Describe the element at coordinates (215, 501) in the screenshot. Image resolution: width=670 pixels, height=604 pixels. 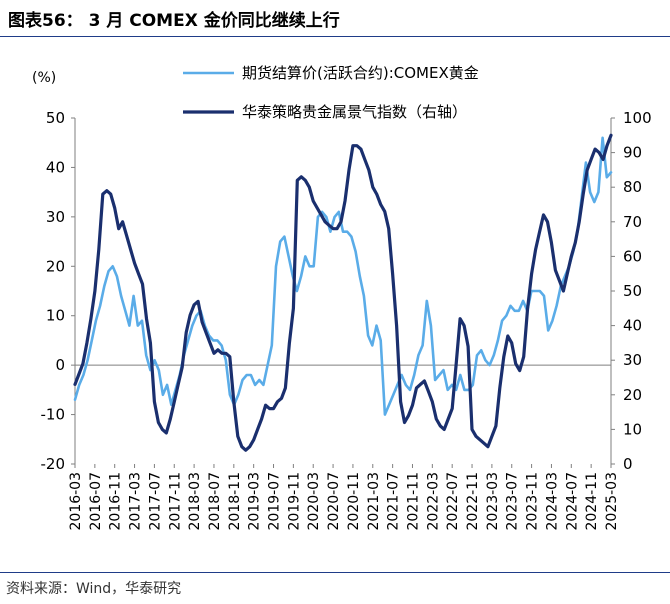
I see `x-tick-label: 2018-07` at that location.